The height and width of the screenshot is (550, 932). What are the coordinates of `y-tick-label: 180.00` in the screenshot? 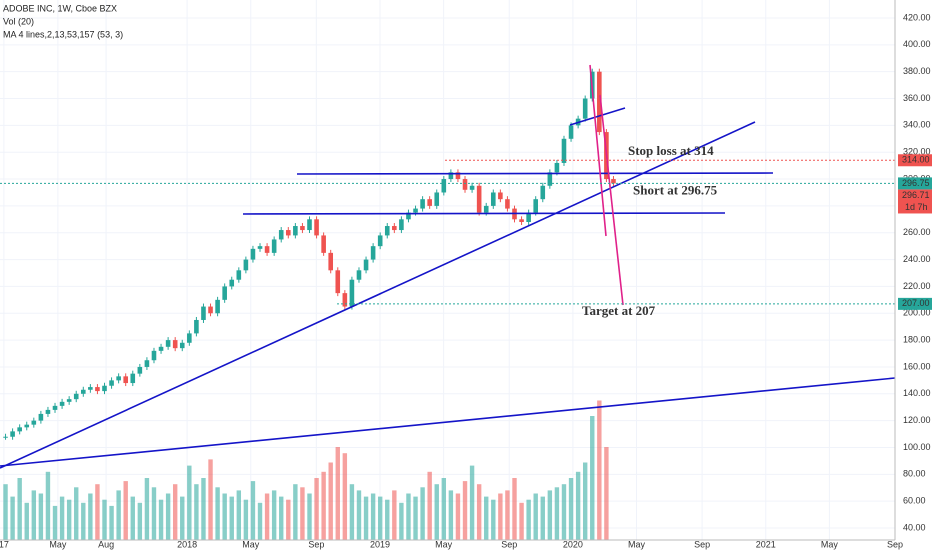 It's located at (917, 339).